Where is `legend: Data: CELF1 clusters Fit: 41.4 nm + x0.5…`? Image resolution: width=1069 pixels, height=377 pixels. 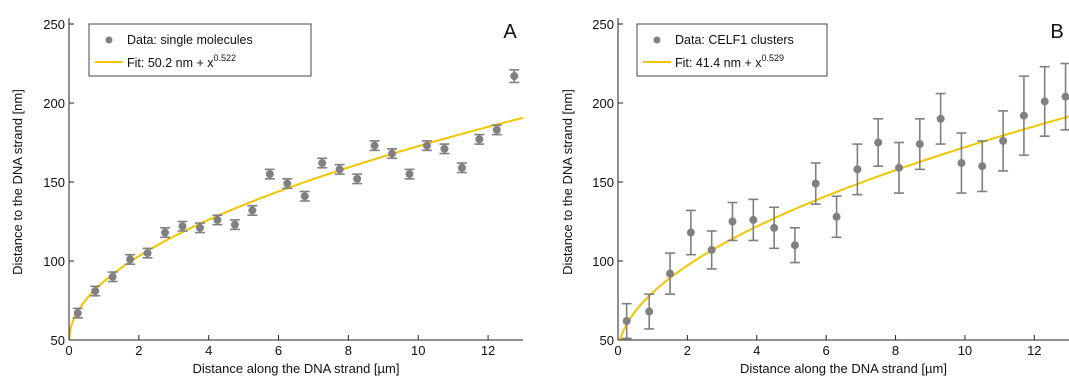 legend: Data: CELF1 clusters Fit: 41.4 nm + x0.5… is located at coordinates (732, 50).